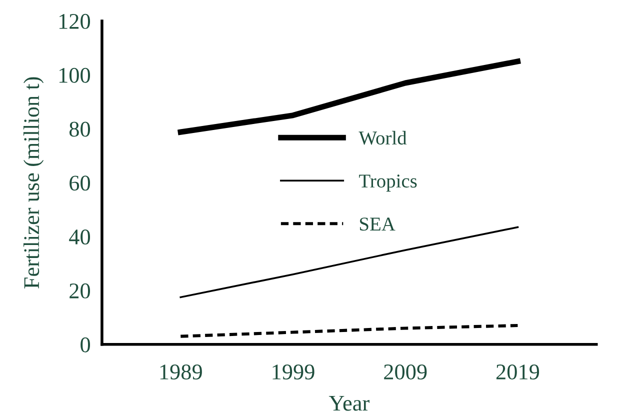 The width and height of the screenshot is (618, 420). I want to click on y-tick-label: 100, so click(74, 75).